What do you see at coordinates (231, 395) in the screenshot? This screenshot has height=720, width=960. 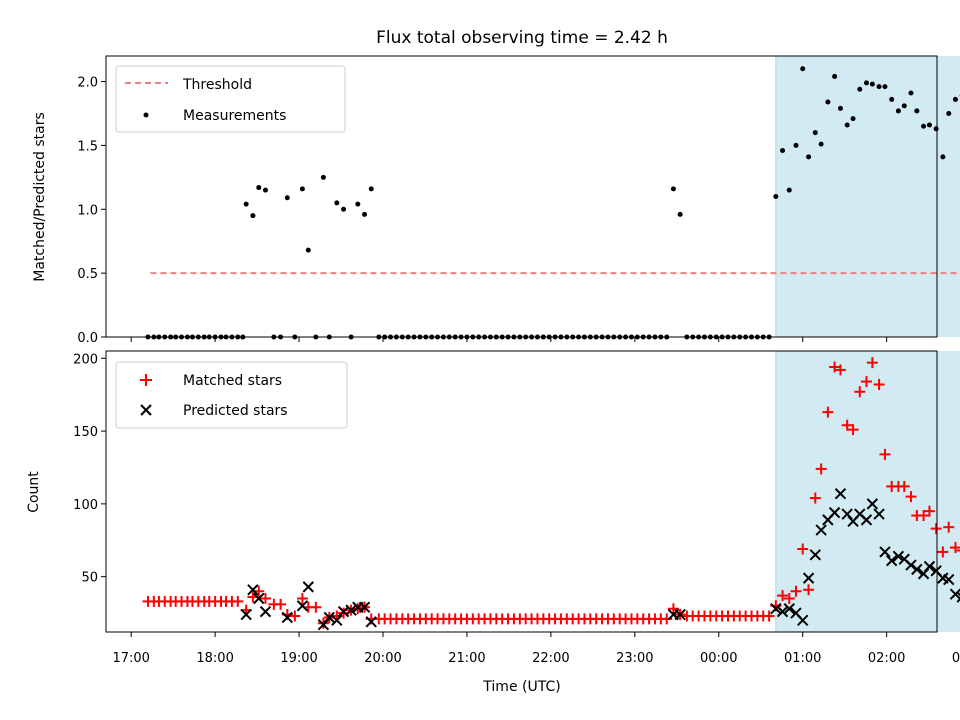 I see `bottom-legend: Matched stars Predicted stars` at bounding box center [231, 395].